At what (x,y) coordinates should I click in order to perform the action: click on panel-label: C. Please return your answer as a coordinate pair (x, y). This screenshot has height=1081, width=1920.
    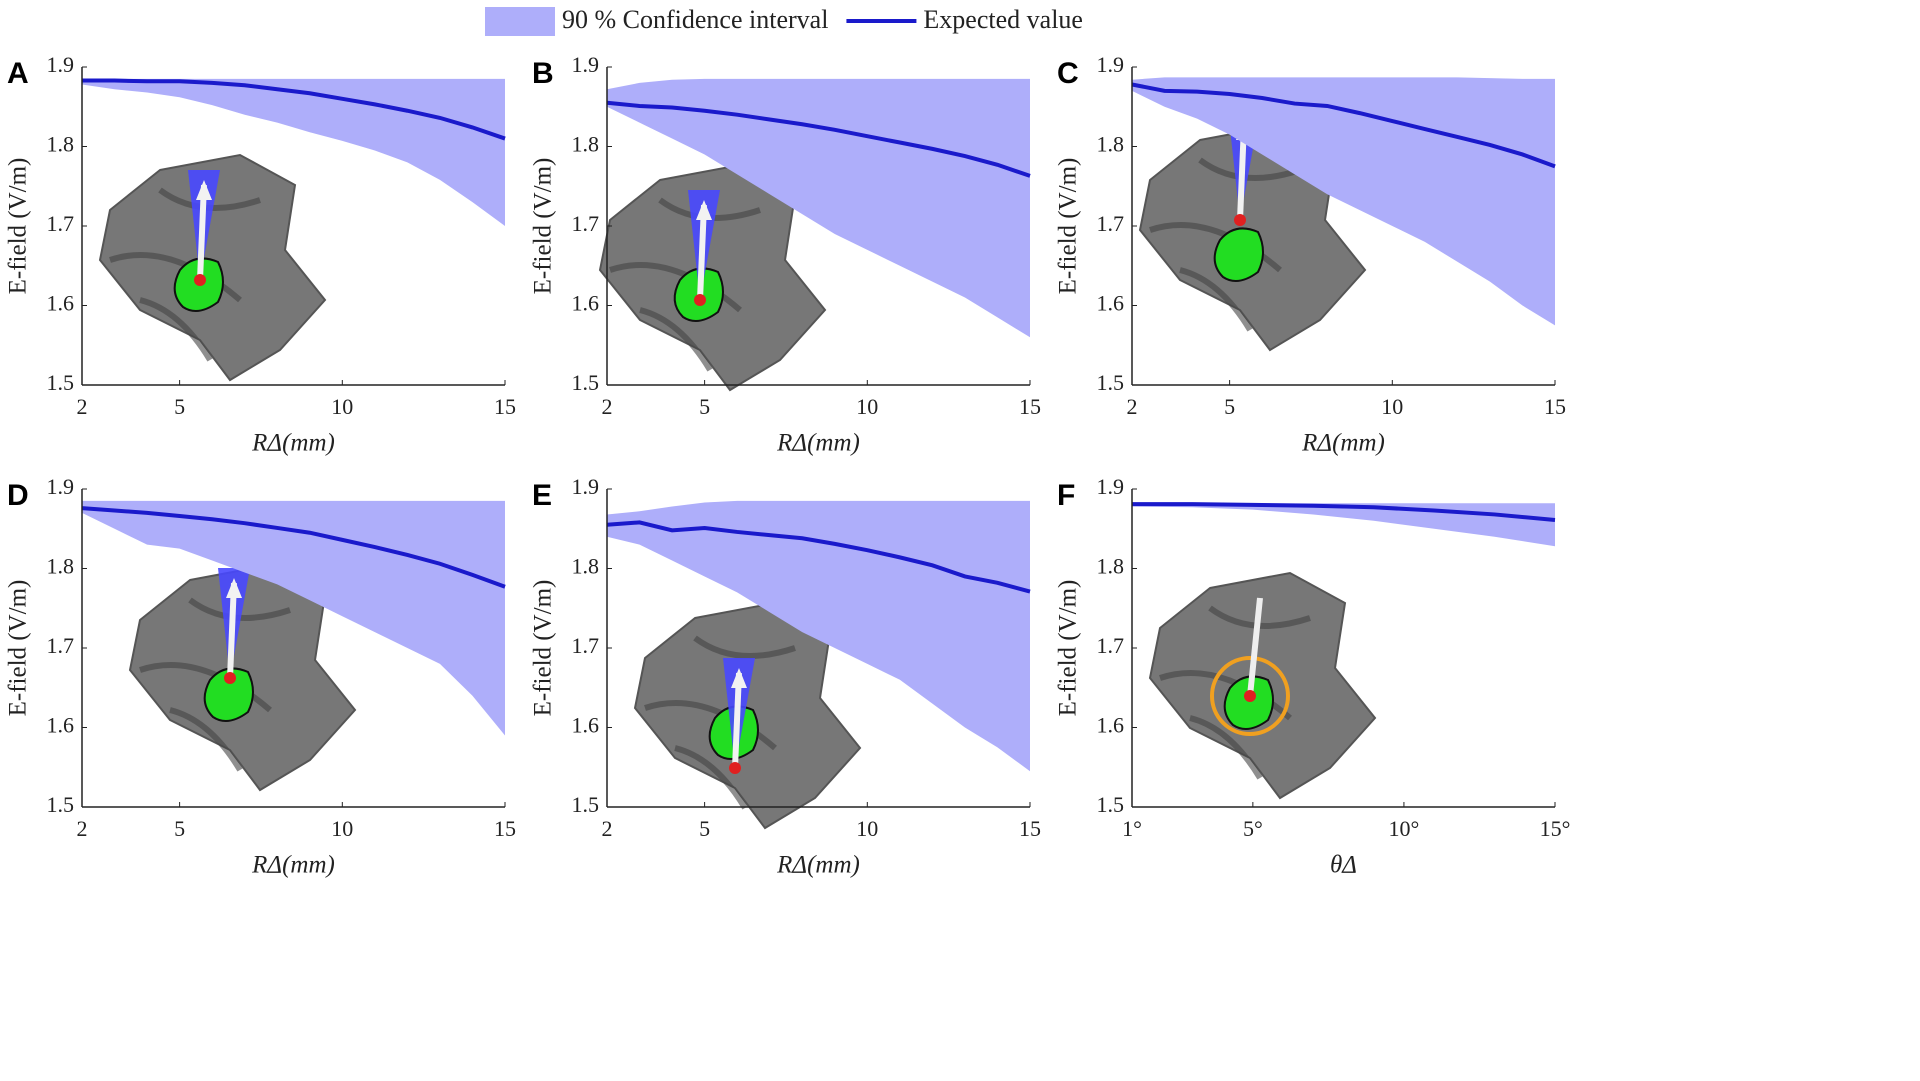
    Looking at the image, I should click on (1068, 73).